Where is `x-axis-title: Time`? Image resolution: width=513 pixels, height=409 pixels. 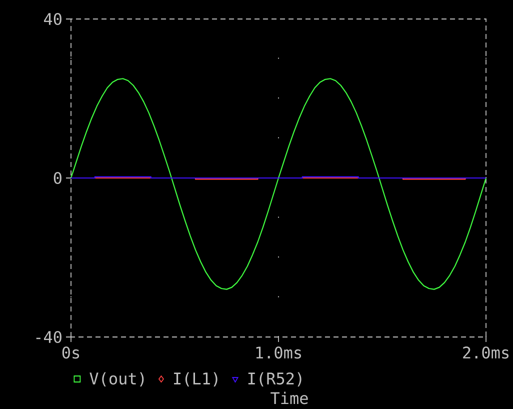
x-axis-title: Time is located at coordinates (289, 398).